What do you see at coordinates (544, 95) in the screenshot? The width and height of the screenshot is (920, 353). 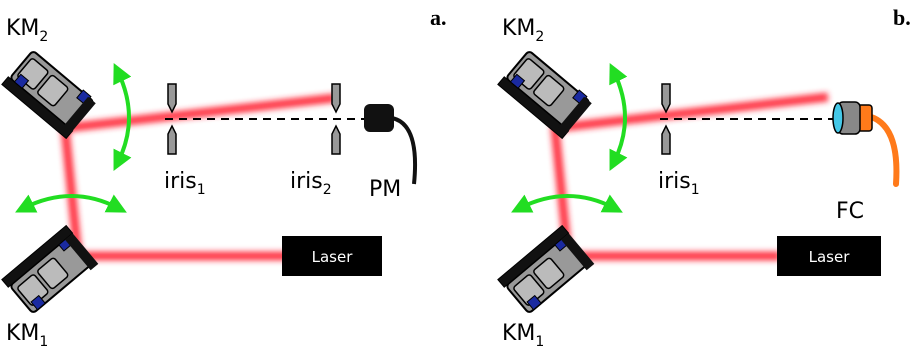 I see `mirror-mount-km2-b` at bounding box center [544, 95].